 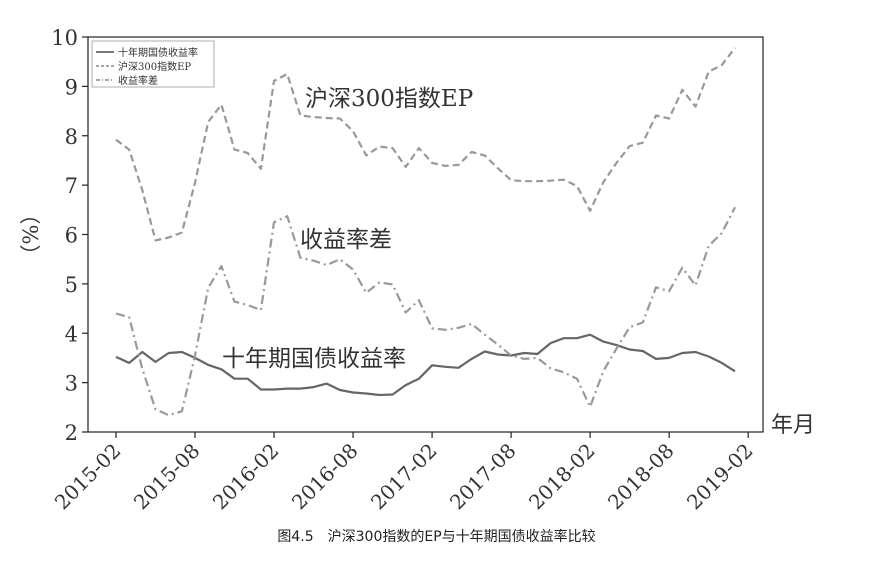 What do you see at coordinates (71, 384) in the screenshot?
I see `y-tick-label: 3` at bounding box center [71, 384].